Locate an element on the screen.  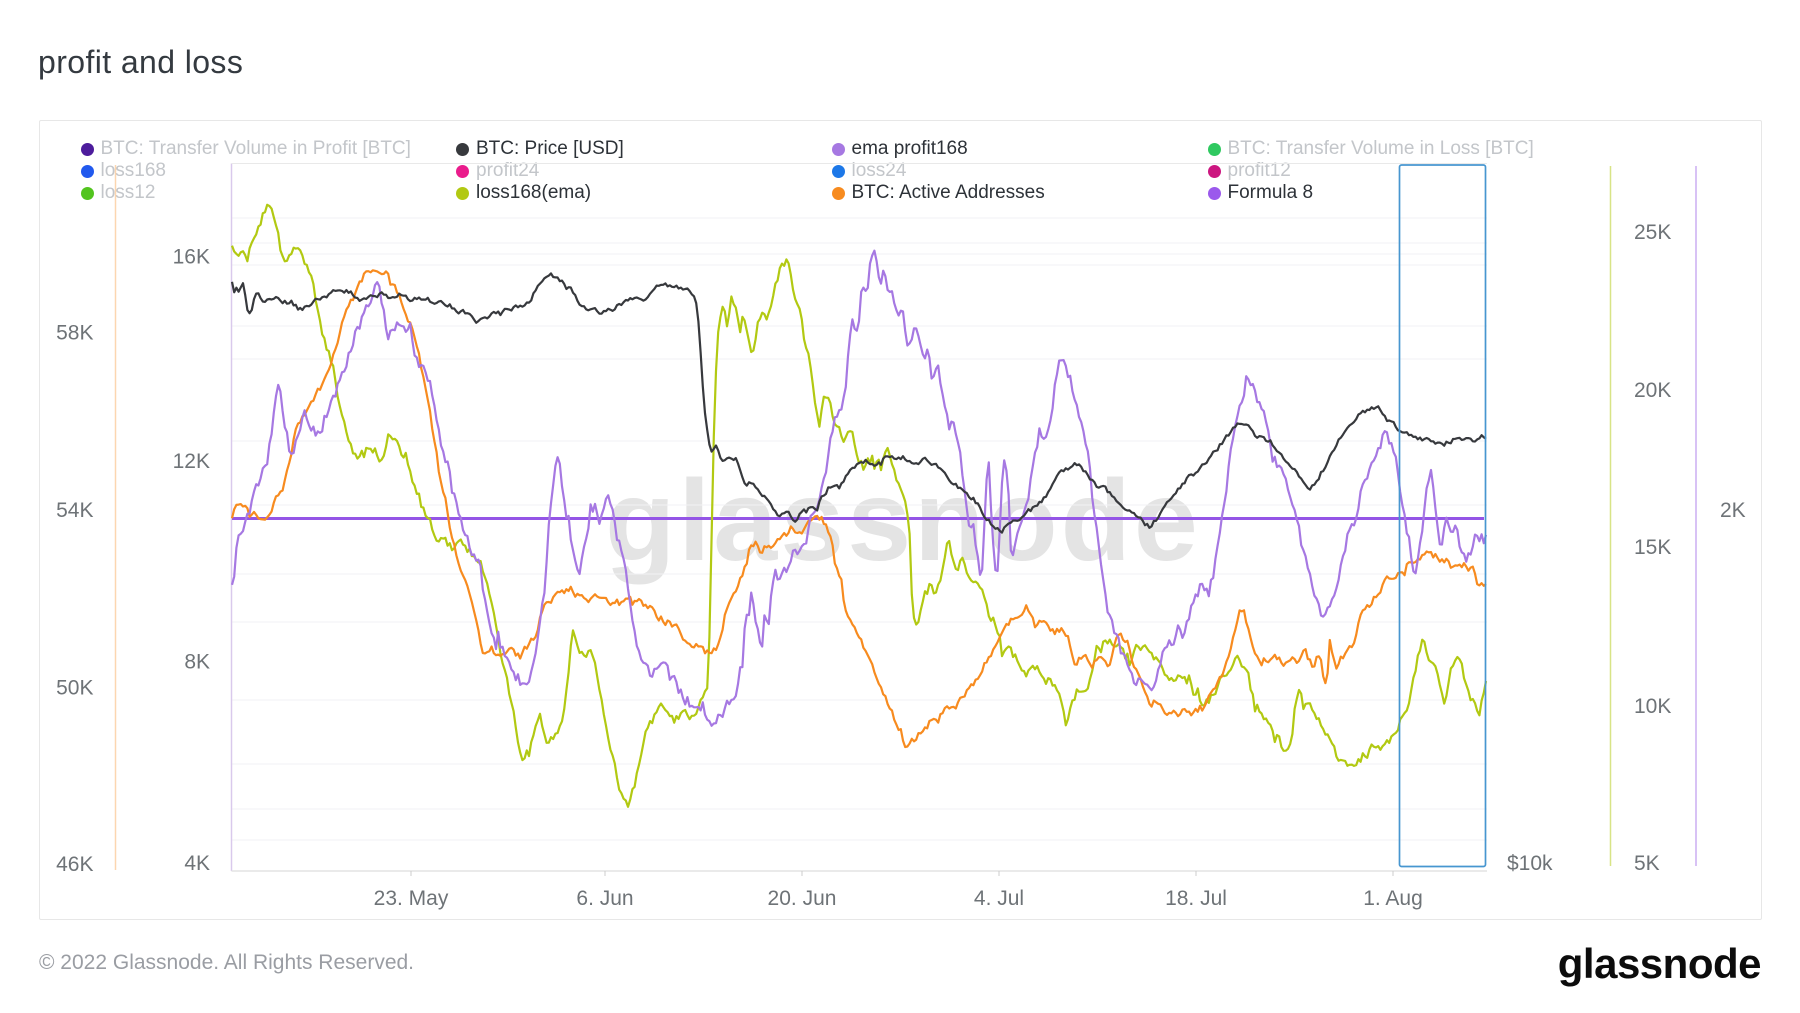
svg-text: 18. Jul is located at coordinates (1196, 898).